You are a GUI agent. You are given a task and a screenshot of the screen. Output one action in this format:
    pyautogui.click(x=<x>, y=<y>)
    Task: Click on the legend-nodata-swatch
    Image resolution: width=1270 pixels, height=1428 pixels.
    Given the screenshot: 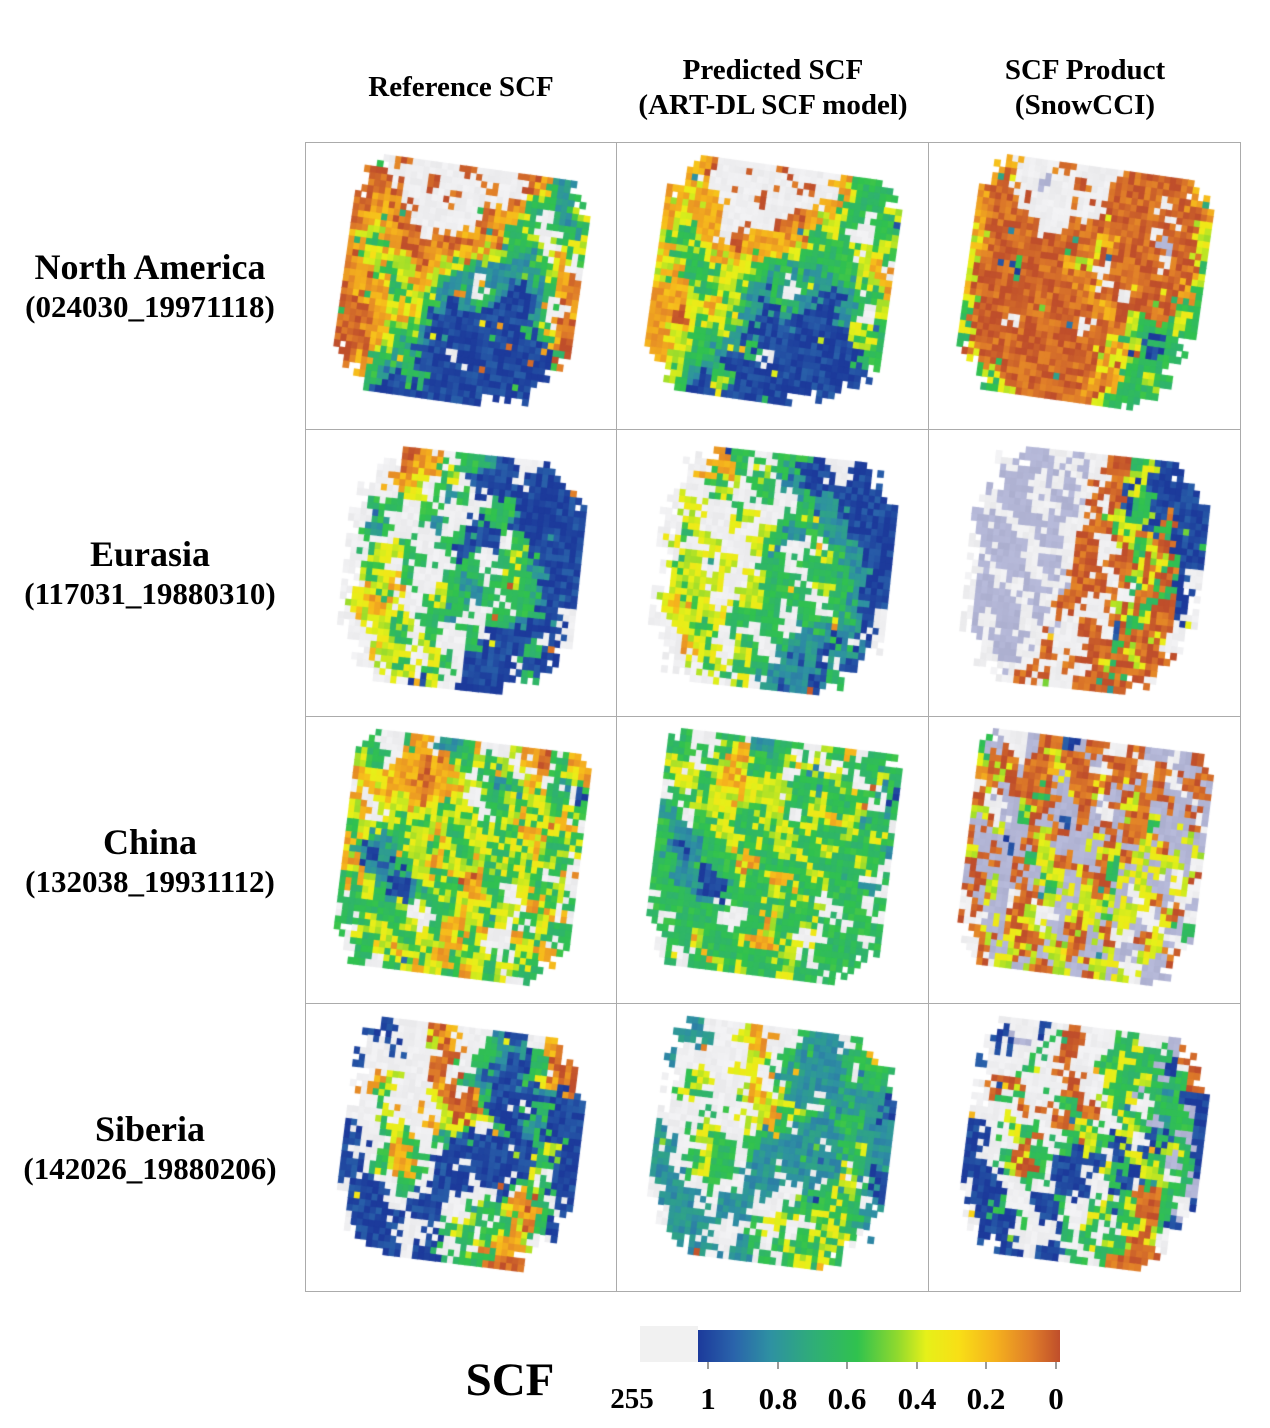 What is the action you would take?
    pyautogui.click(x=669, y=1344)
    